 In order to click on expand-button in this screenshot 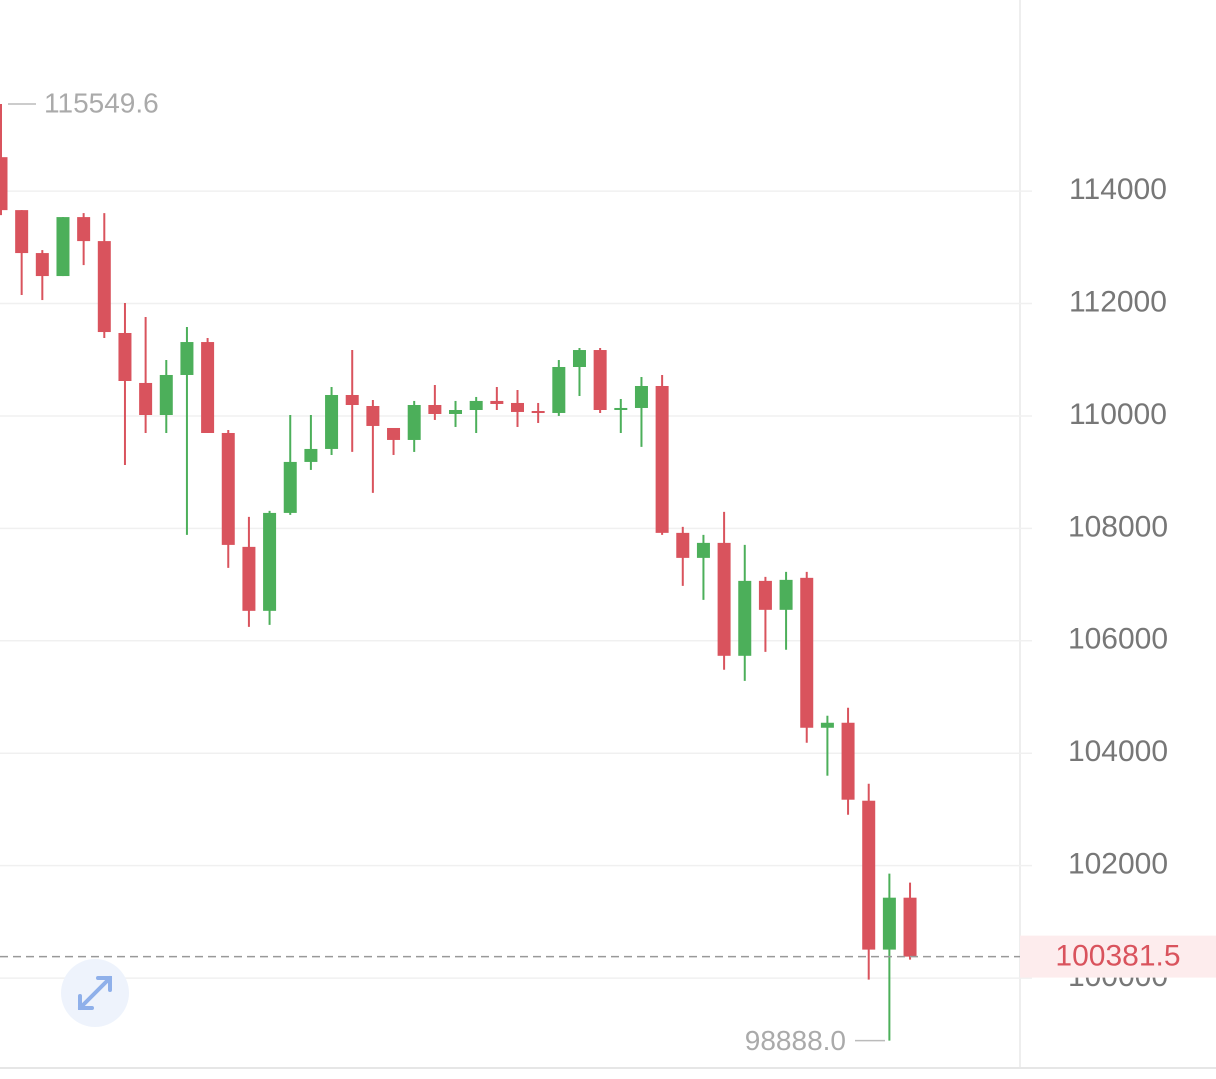, I will do `click(95, 993)`.